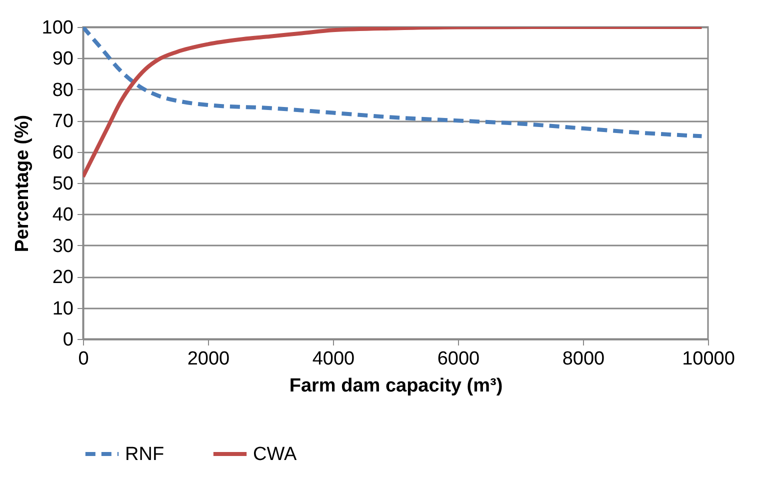 Image resolution: width=781 pixels, height=485 pixels. What do you see at coordinates (63, 184) in the screenshot?
I see `y-tick-label: 50` at bounding box center [63, 184].